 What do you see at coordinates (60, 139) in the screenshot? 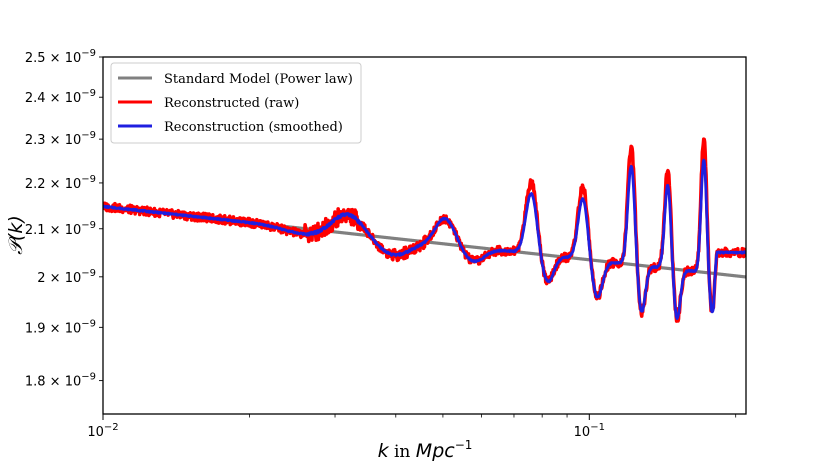
I see `y-tick-label: 2.3 × 10⁻⁹` at bounding box center [60, 139].